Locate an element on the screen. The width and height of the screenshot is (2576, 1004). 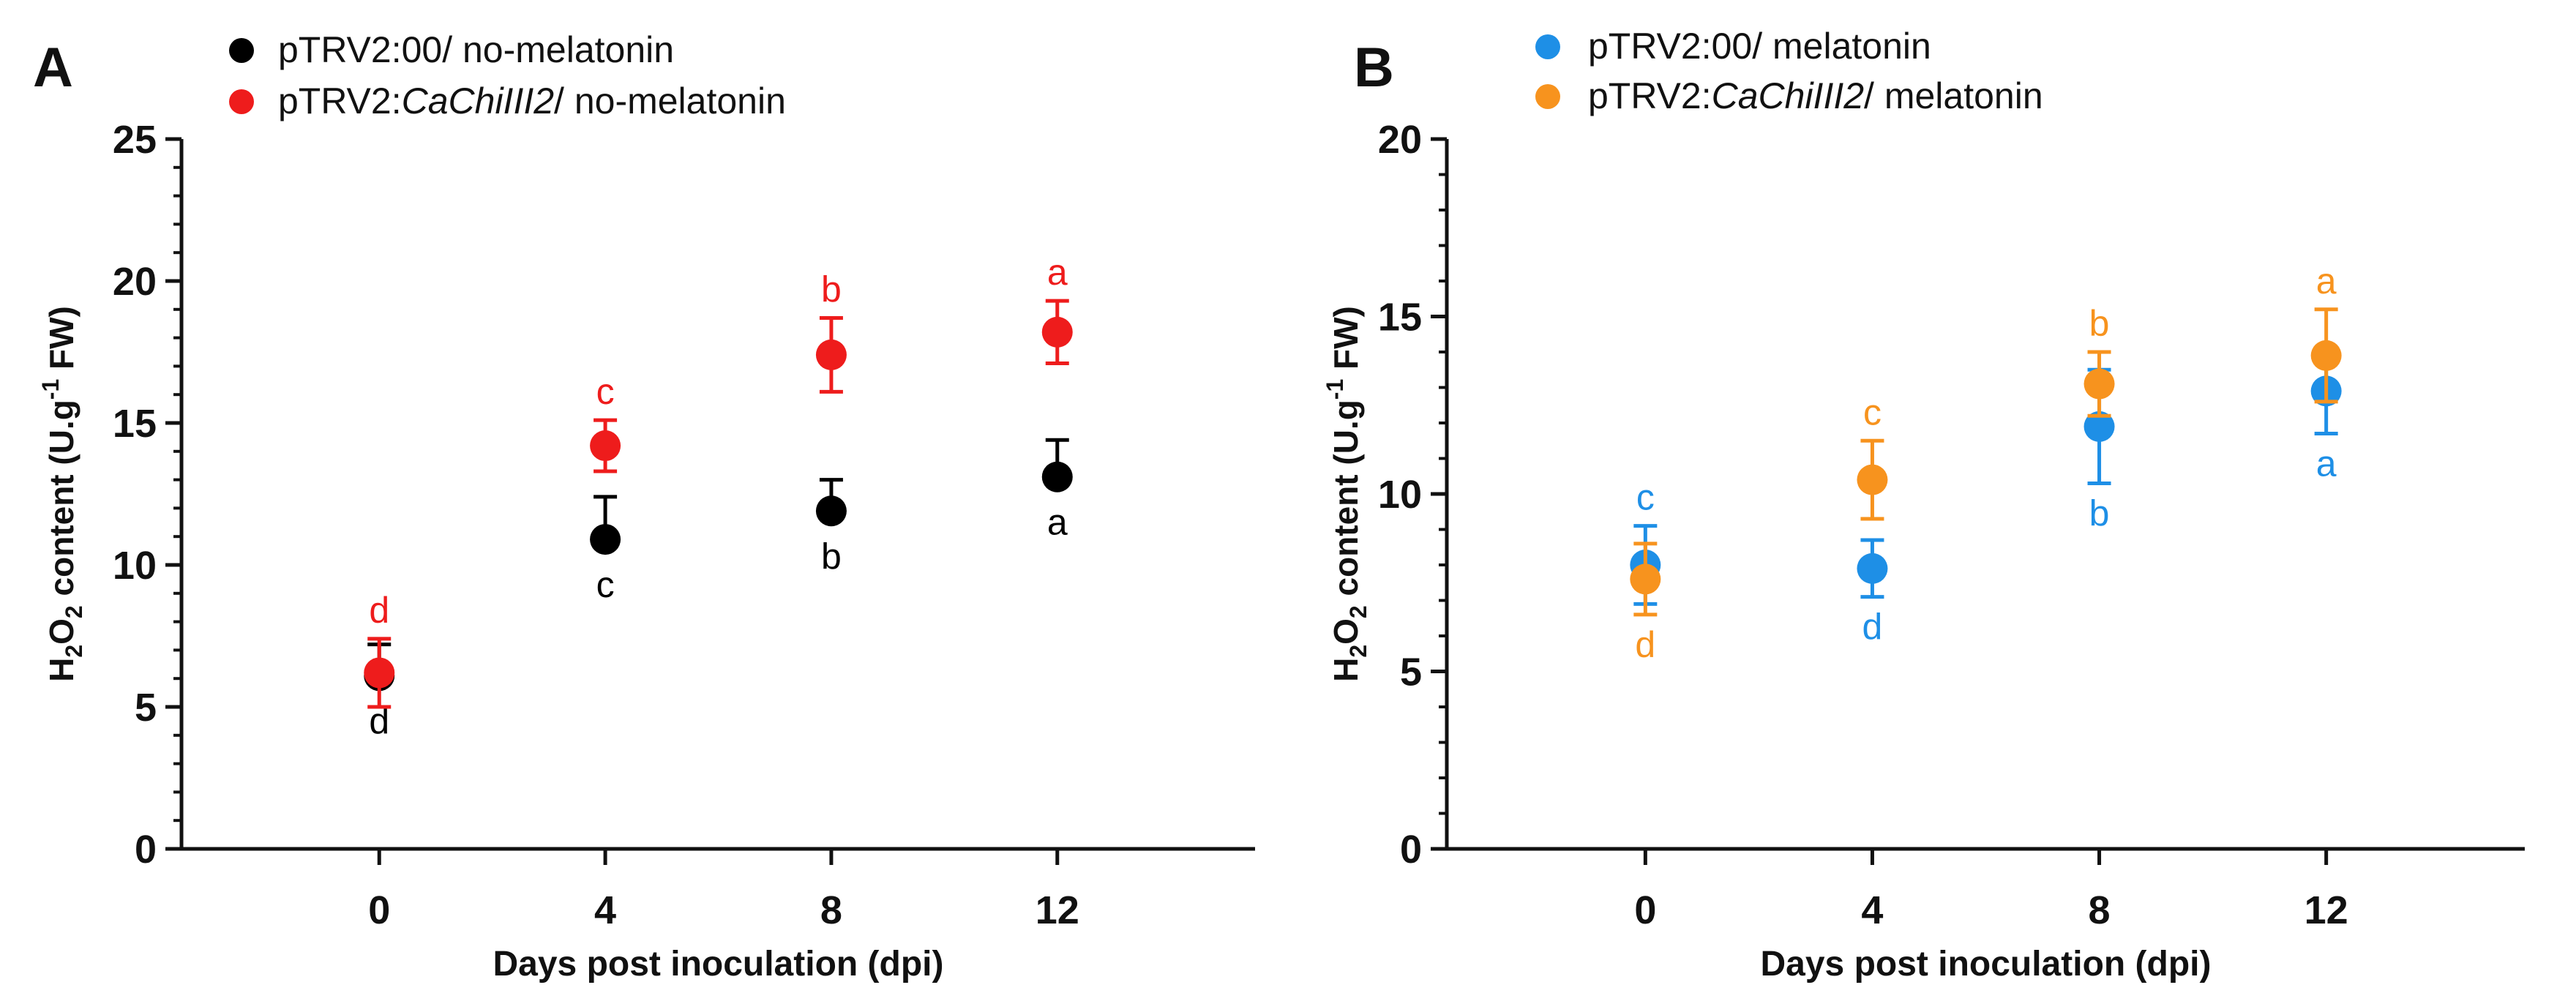
panel-letter: A is located at coordinates (53, 68).